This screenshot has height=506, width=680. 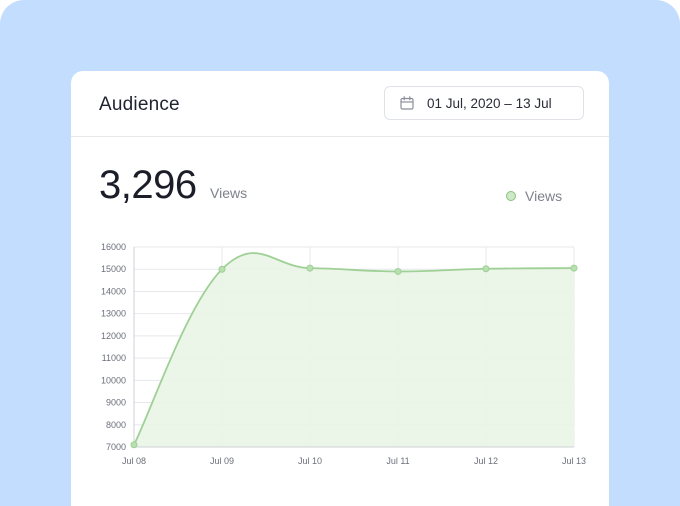 What do you see at coordinates (148, 185) in the screenshot?
I see `metric-value: 3,296` at bounding box center [148, 185].